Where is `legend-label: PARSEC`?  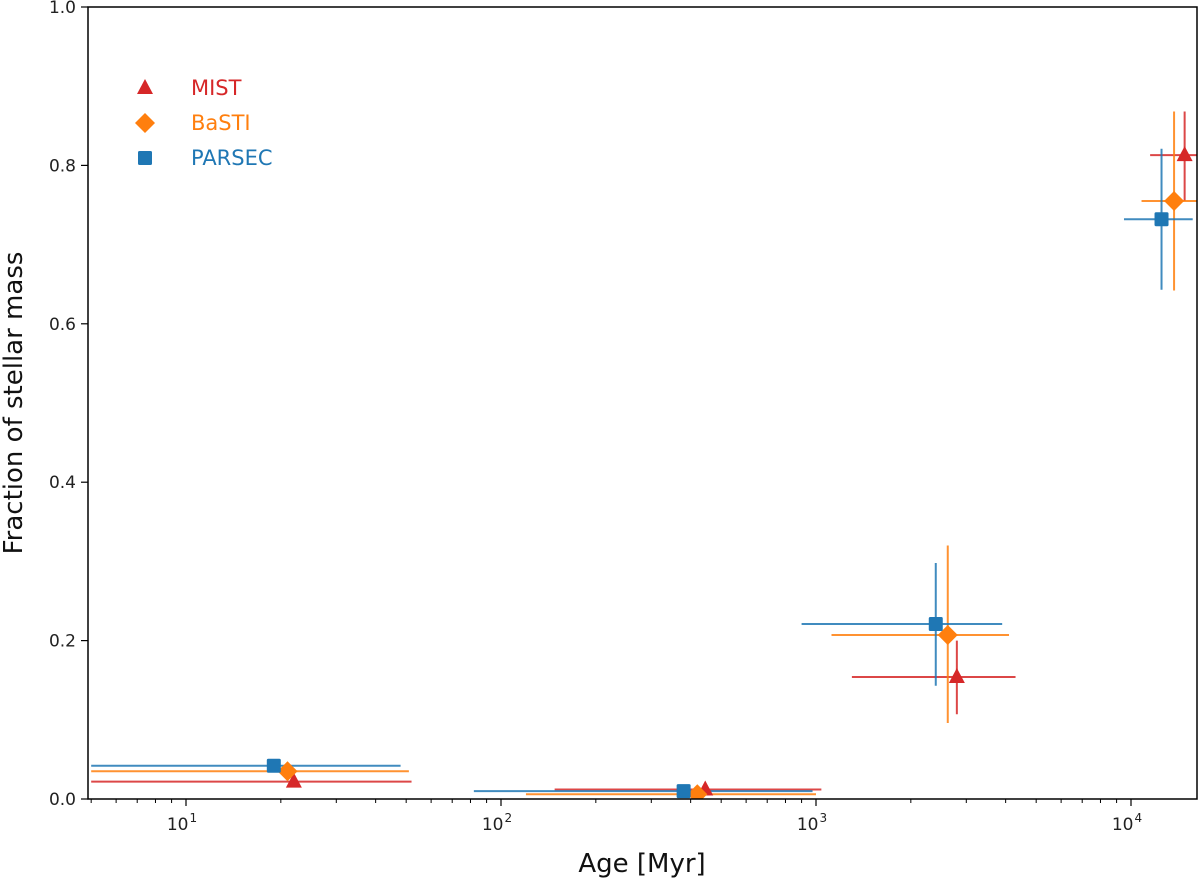 legend-label: PARSEC is located at coordinates (232, 158).